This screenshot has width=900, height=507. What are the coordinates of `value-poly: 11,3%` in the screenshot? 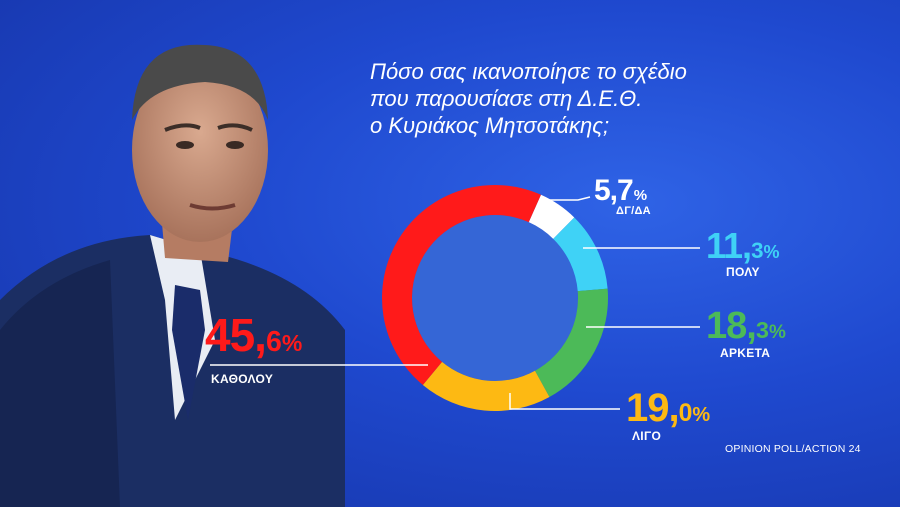 It's located at (743, 245).